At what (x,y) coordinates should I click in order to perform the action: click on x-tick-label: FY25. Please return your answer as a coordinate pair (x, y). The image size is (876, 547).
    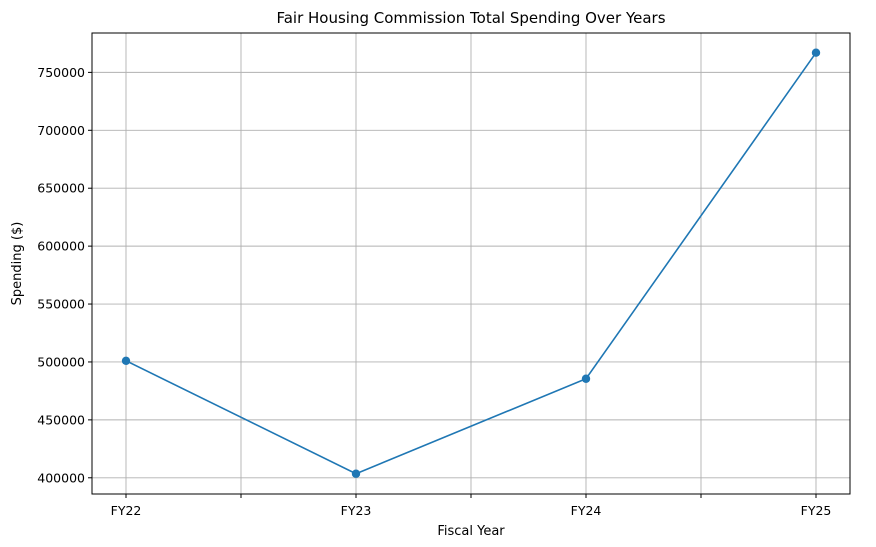
    Looking at the image, I should click on (816, 510).